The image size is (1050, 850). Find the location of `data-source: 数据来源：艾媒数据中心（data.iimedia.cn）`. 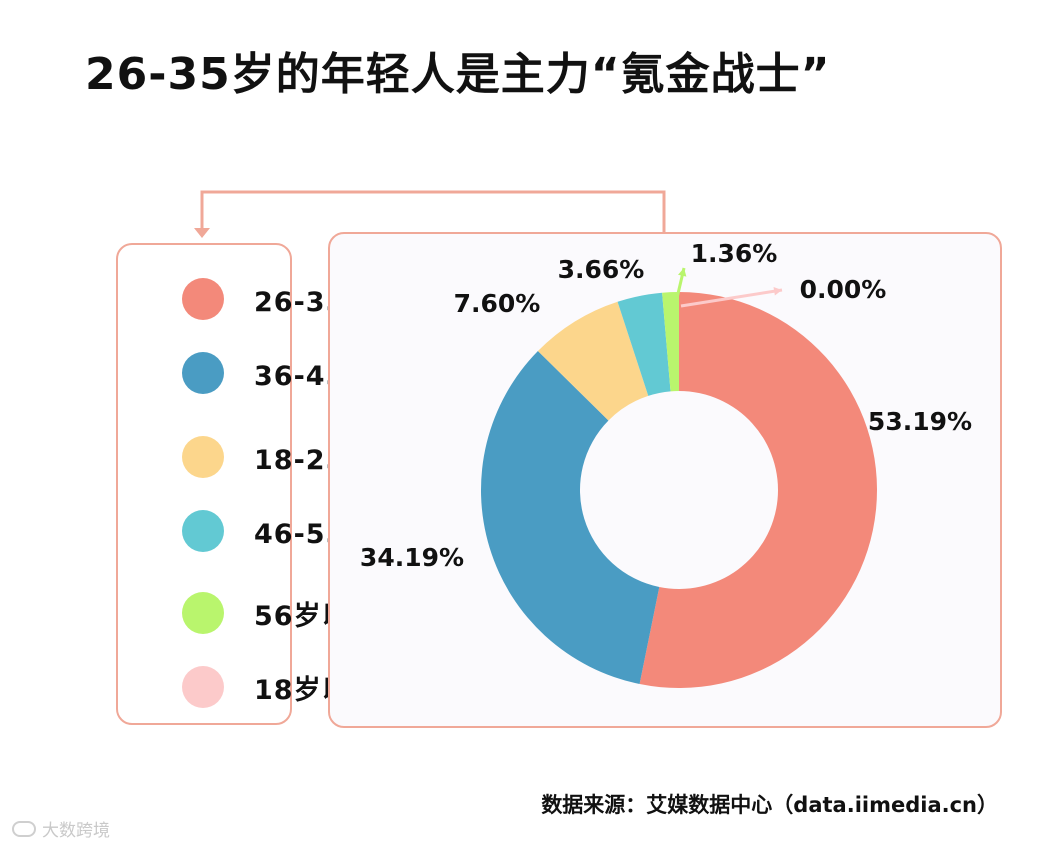

data-source: 数据来源：艾媒数据中心（data.iimedia.cn） is located at coordinates (769, 805).